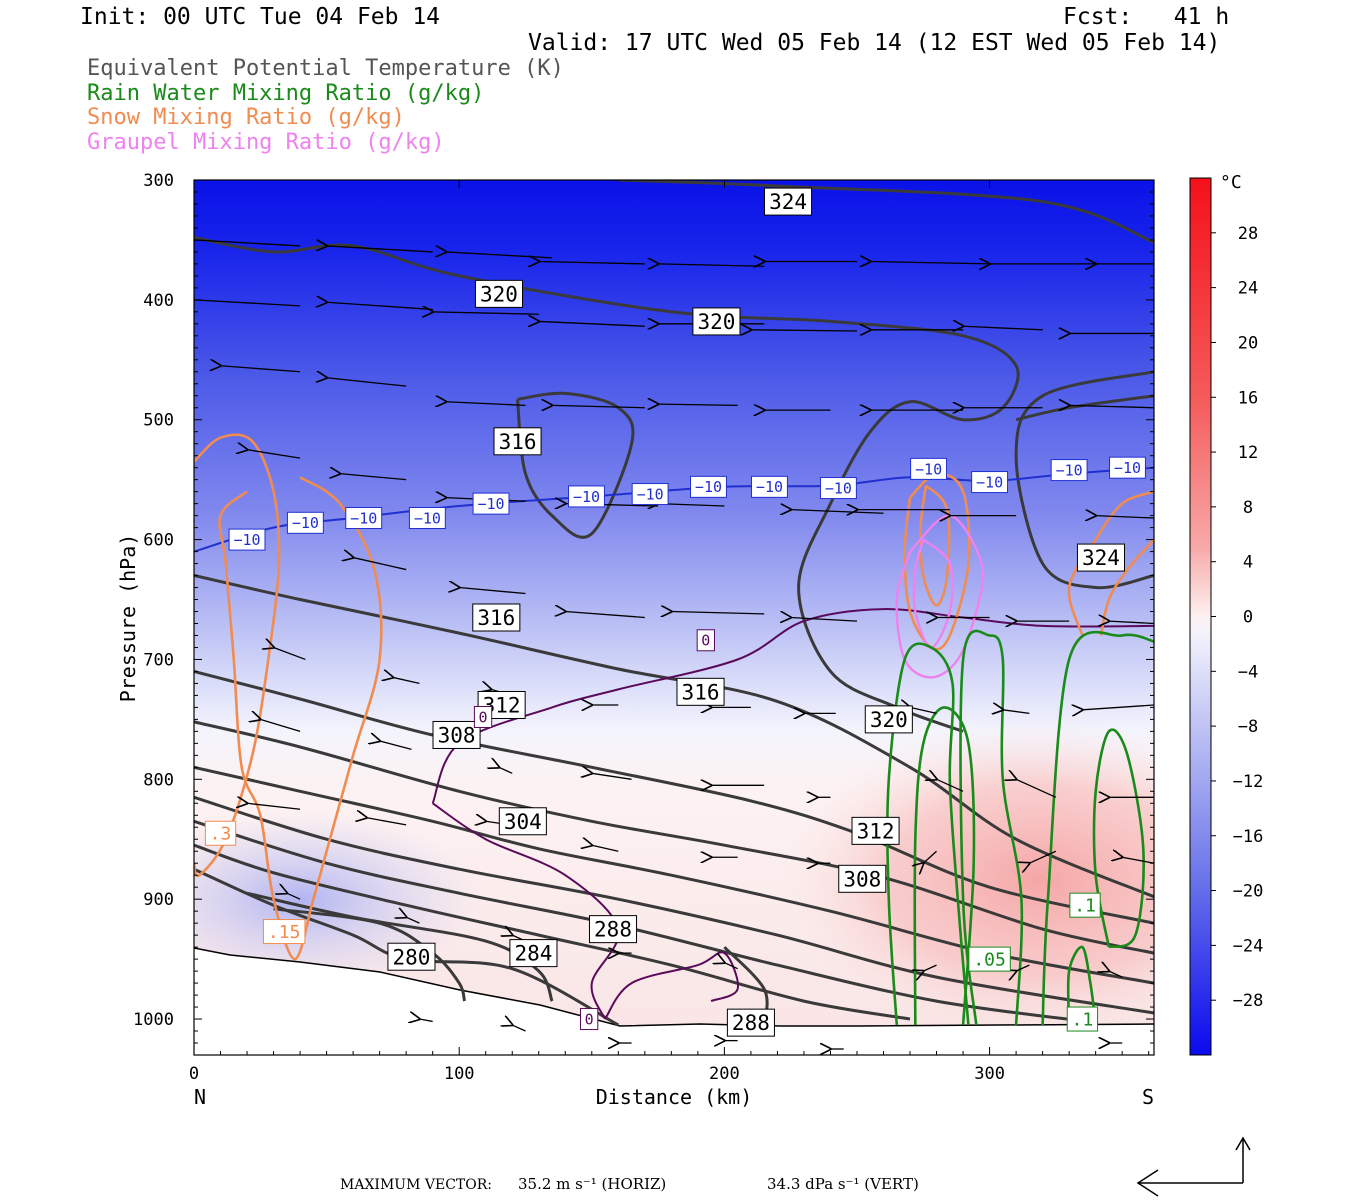 This screenshot has height=1200, width=1350. What do you see at coordinates (788, 202) in the screenshot?
I see `theta-e-label-324-text: 324` at bounding box center [788, 202].